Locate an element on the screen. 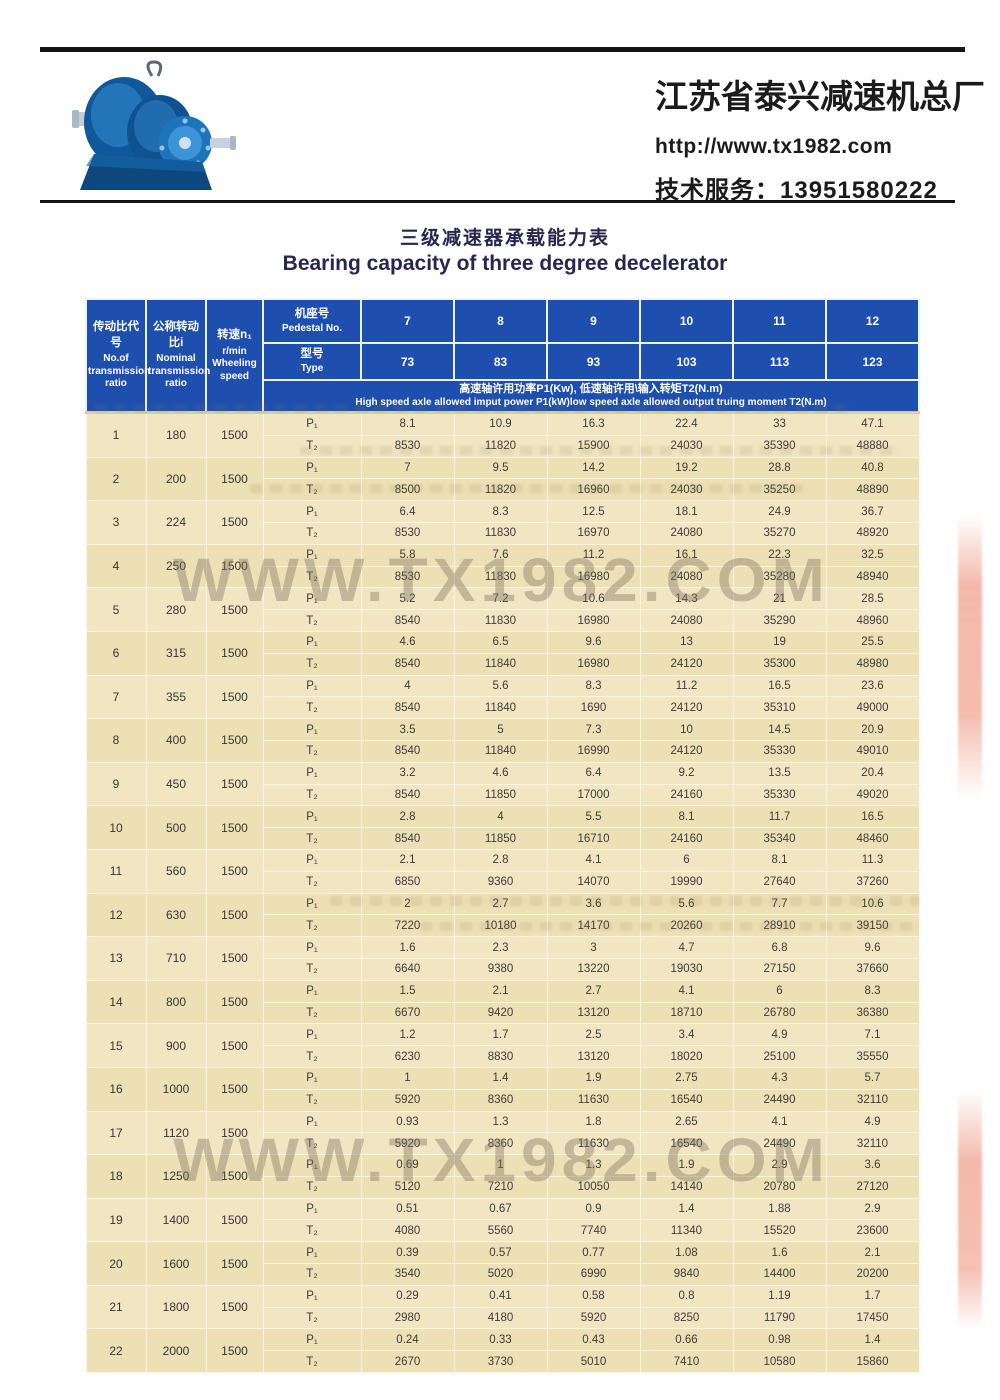 This screenshot has width=1000, height=1400. table-row: 12 630 1500 P₁ 2 2.7 3.6 5.6 7.7 10.6 is located at coordinates (502, 915).